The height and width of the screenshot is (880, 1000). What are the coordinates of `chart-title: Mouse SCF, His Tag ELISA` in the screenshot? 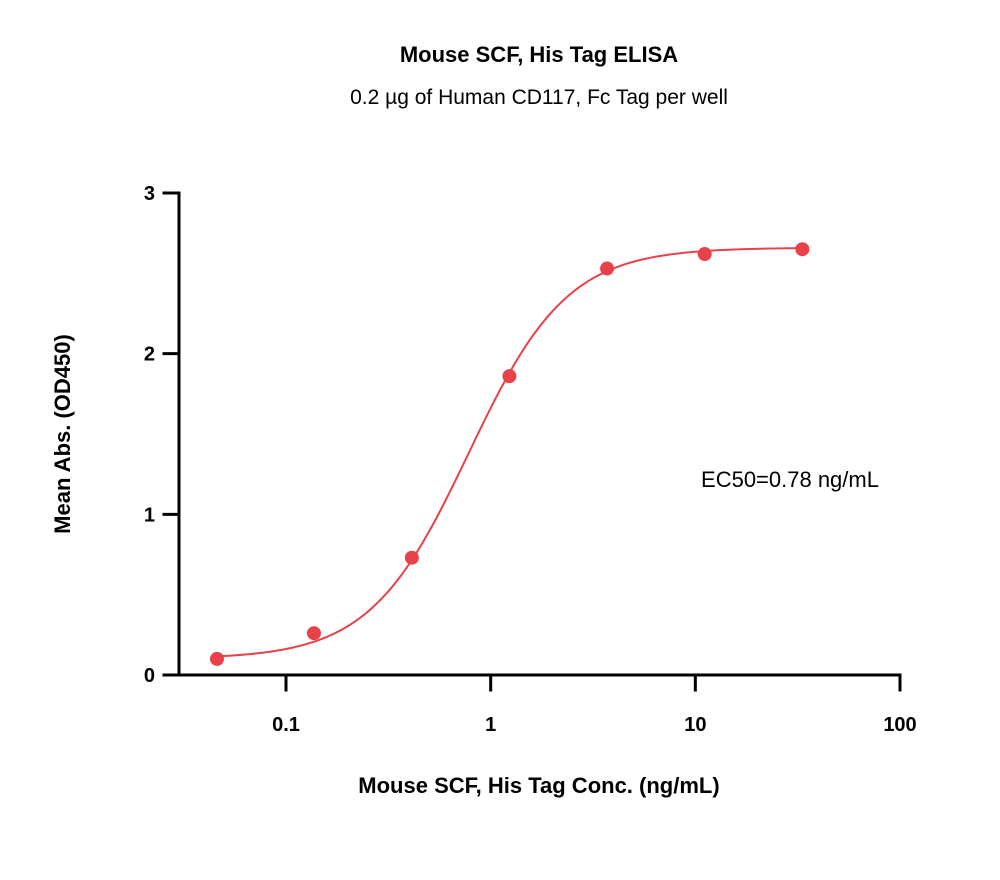 It's located at (539, 54).